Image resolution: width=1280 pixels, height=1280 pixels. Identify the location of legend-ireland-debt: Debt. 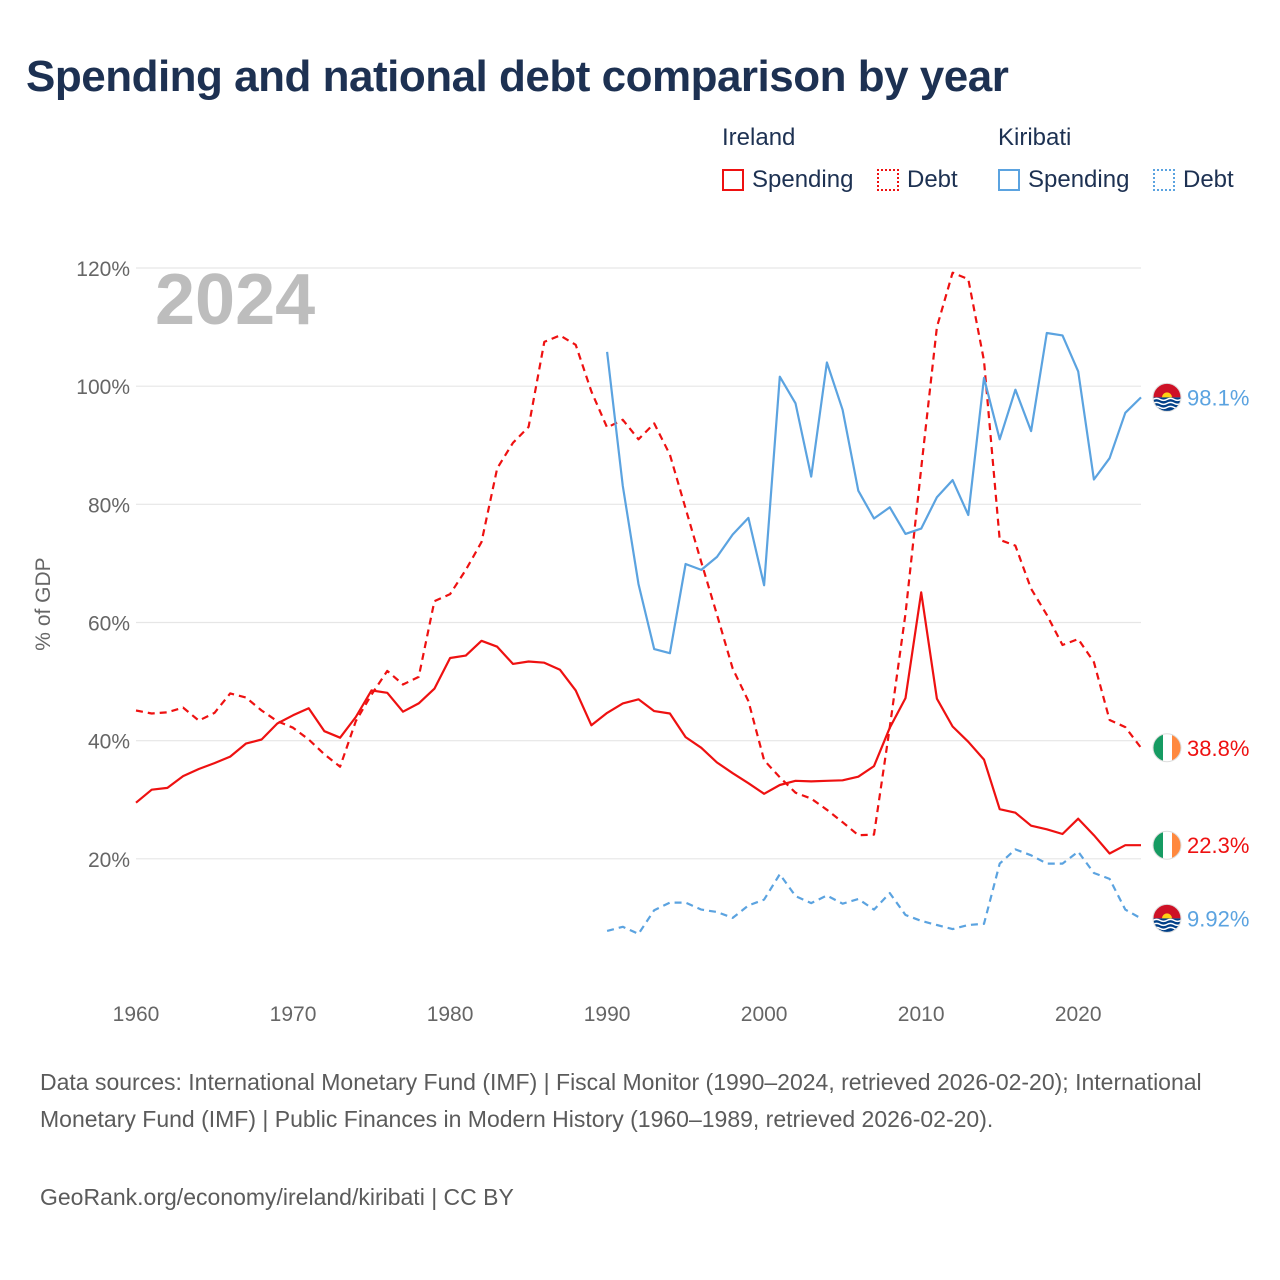
(917, 180).